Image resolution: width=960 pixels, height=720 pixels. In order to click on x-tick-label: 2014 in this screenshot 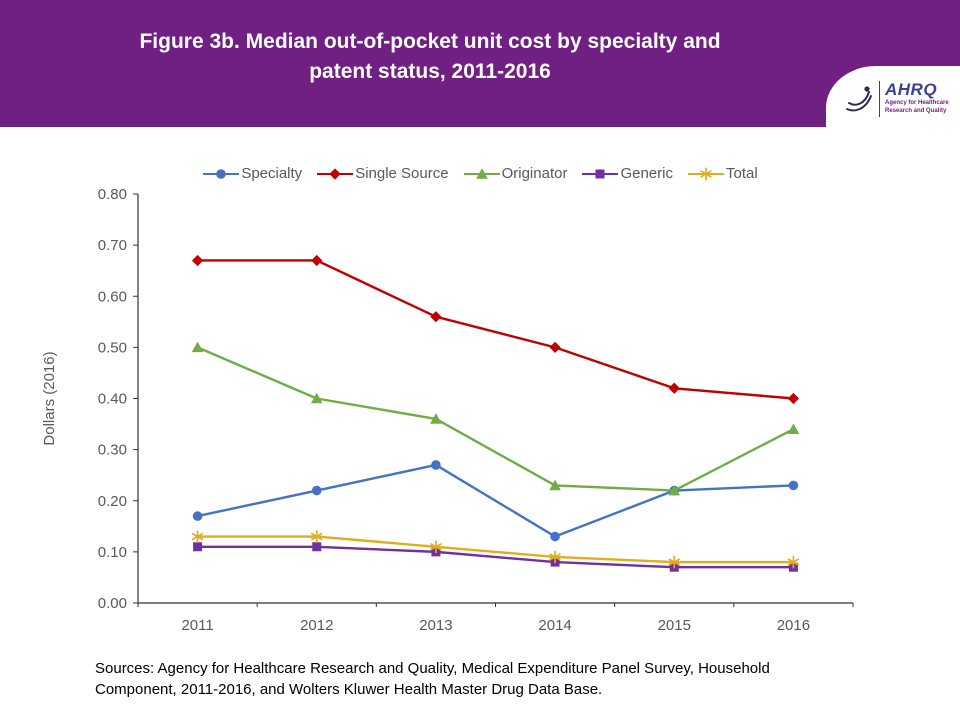, I will do `click(554, 625)`.